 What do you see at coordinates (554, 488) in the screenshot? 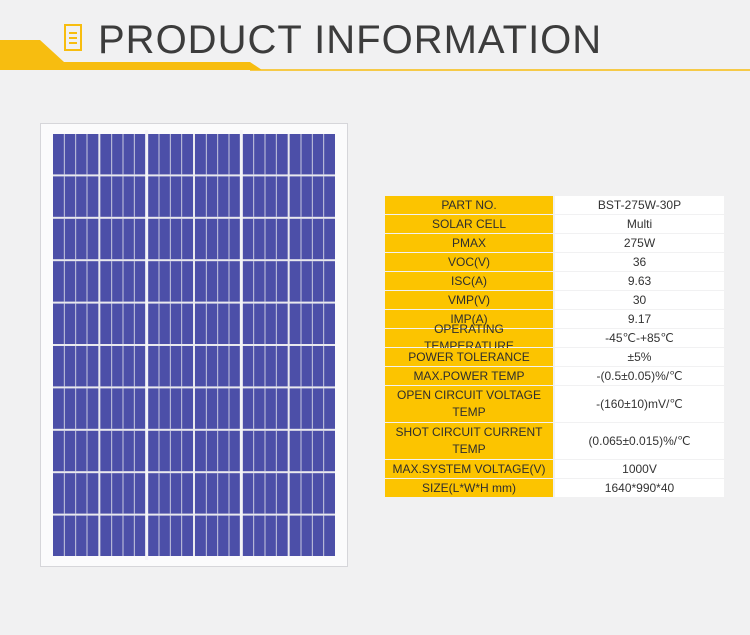
I see `spec-row: SIZE(L*W*H mm) 1640*990*40` at bounding box center [554, 488].